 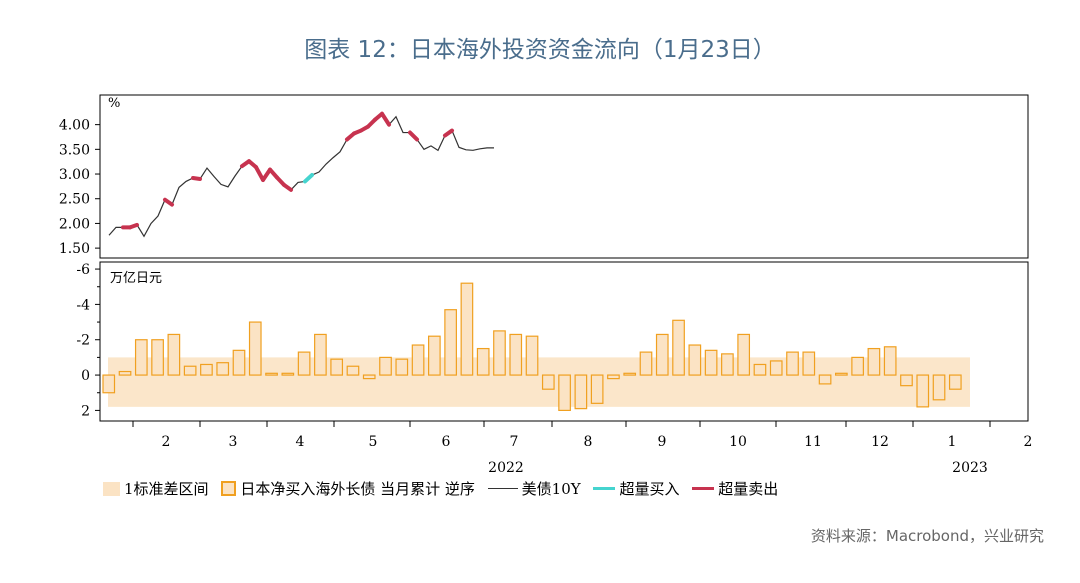 I want to click on x-month-label: 10, so click(x=738, y=442).